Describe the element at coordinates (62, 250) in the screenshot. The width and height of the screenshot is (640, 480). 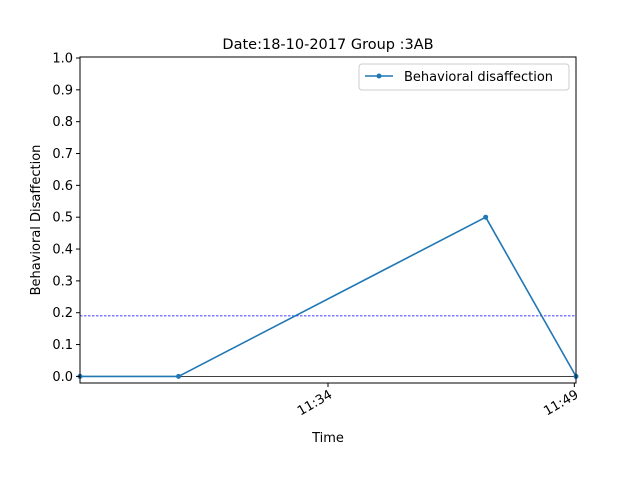
I see `y-tick-label: 0.4` at that location.